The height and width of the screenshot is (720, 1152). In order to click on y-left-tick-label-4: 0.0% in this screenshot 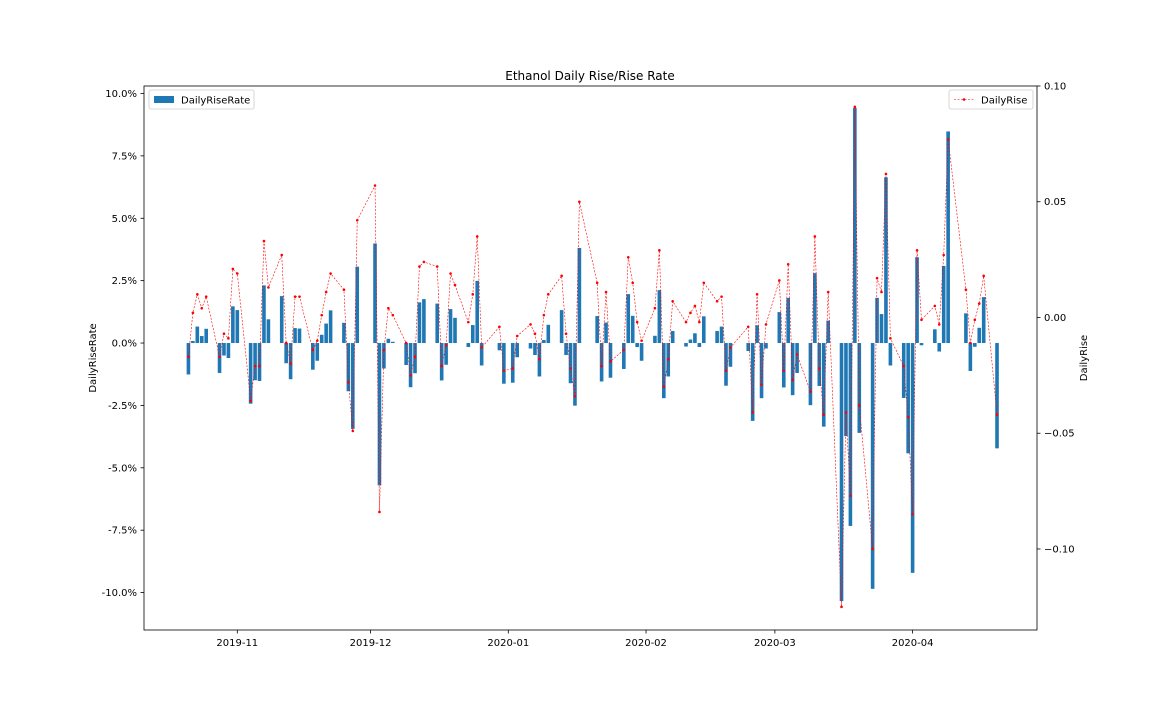, I will do `click(124, 344)`.